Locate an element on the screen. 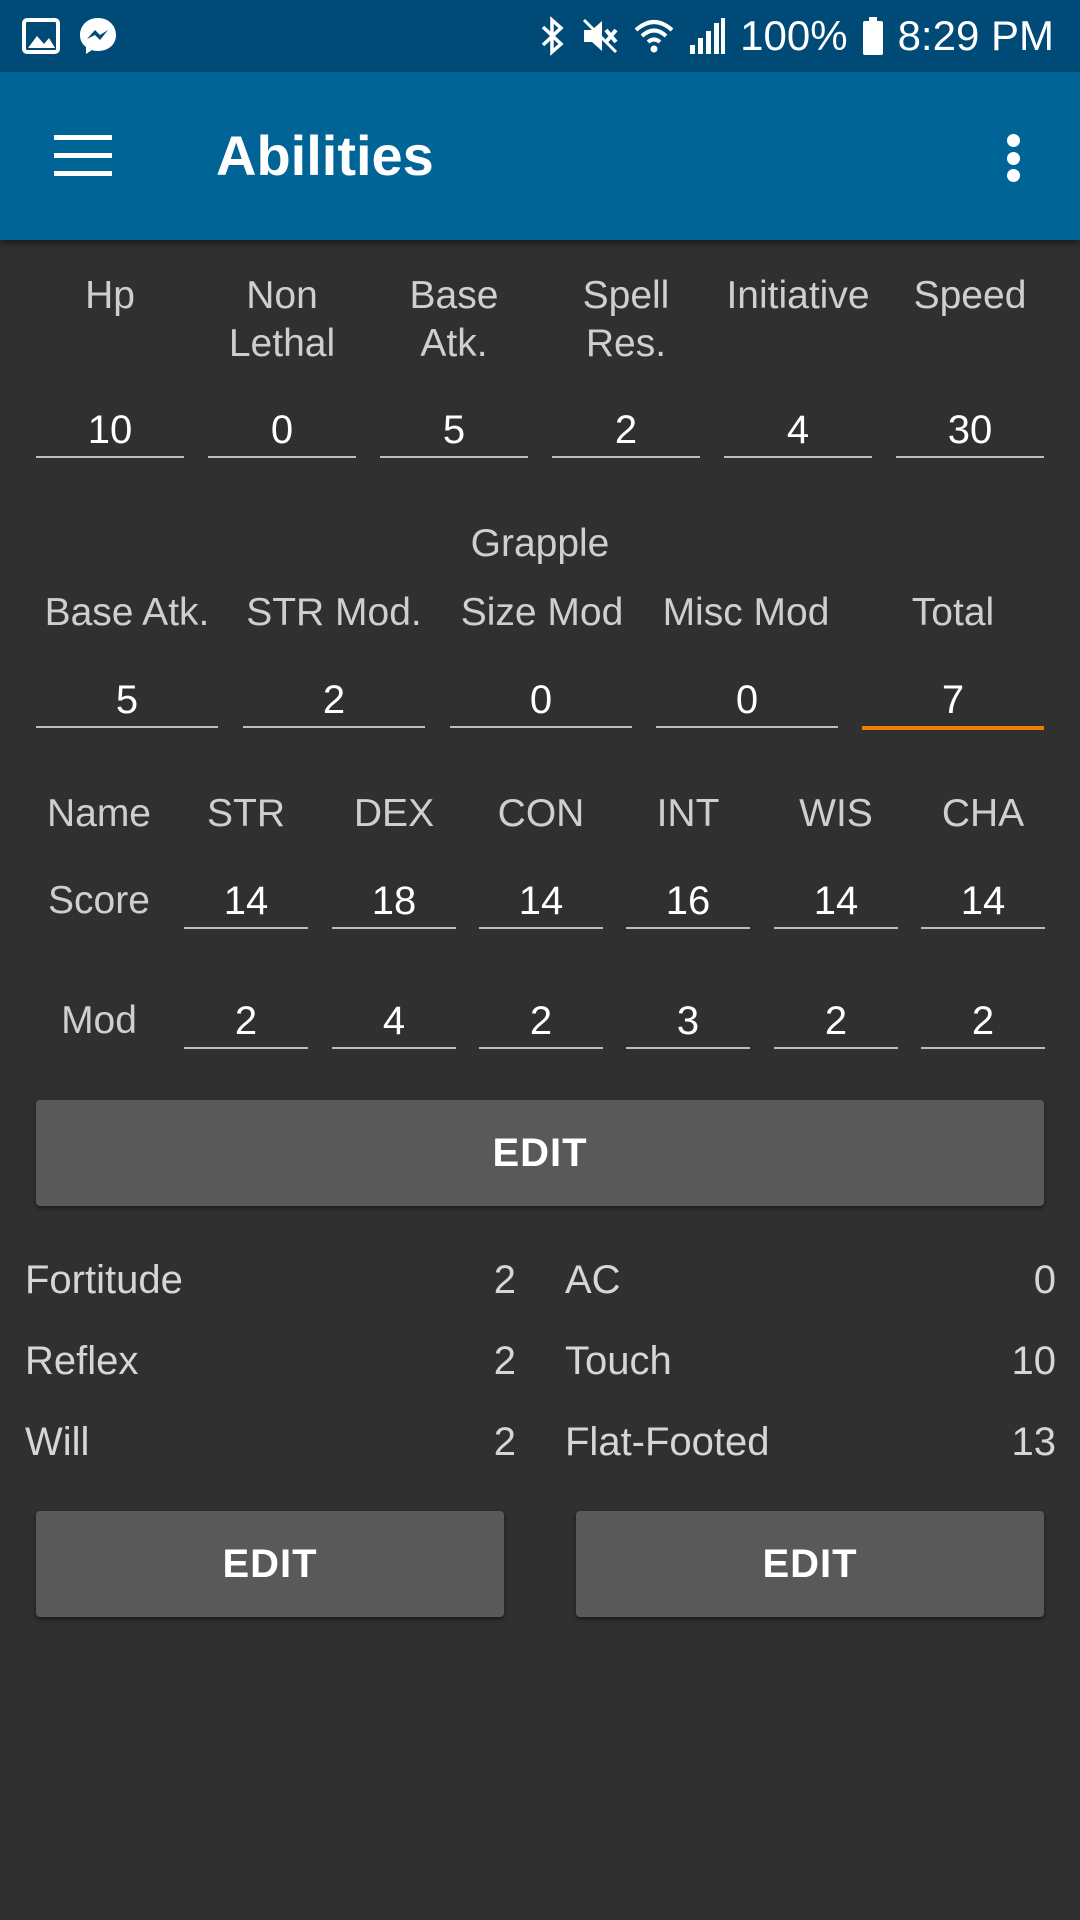 The image size is (1080, 1920). save-label-reflex: Reflex is located at coordinates (82, 1361).